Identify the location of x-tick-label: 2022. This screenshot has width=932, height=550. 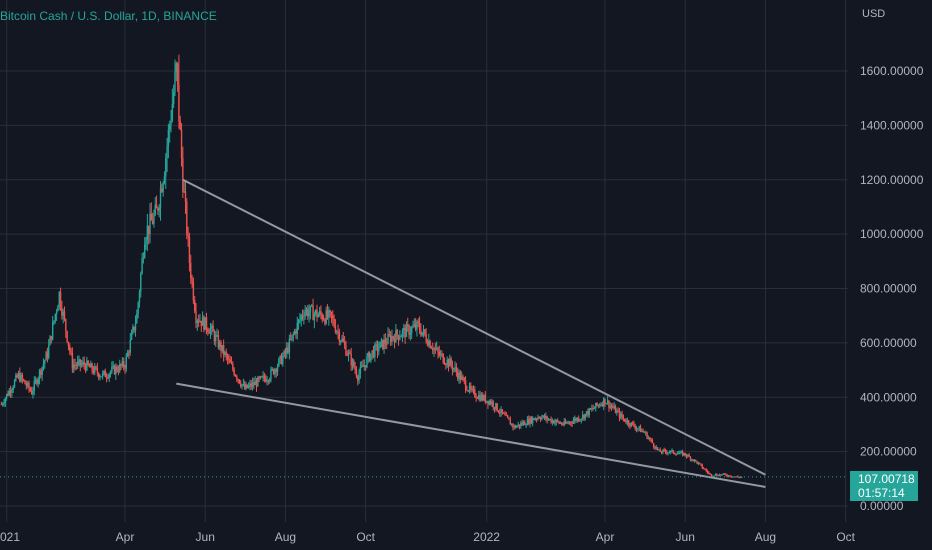
(486, 537).